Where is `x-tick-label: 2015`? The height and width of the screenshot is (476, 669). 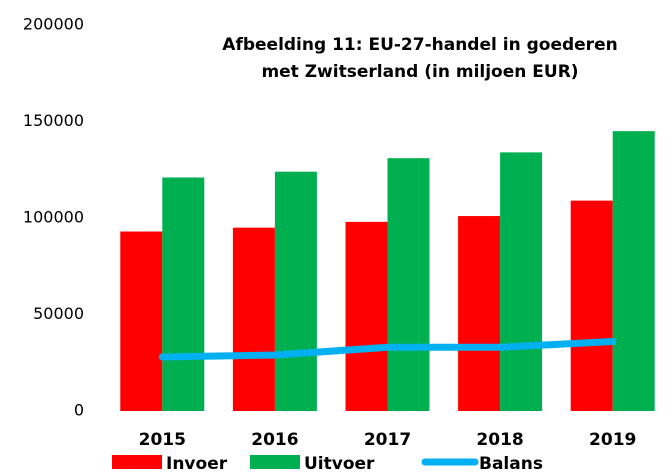 x-tick-label: 2015 is located at coordinates (162, 440).